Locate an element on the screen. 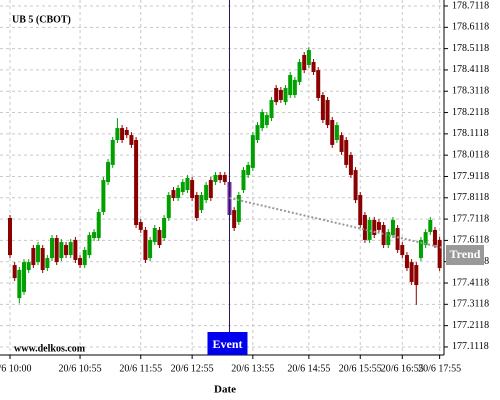 This screenshot has width=500, height=400. x-tick-label: 20/6 12:55 is located at coordinates (192, 368).